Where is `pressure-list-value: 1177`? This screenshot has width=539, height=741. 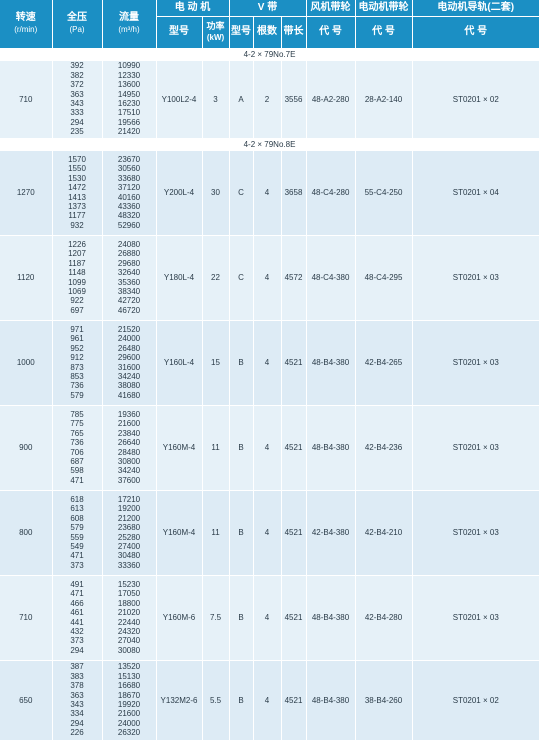 pressure-list-value: 1177 is located at coordinates (77, 216).